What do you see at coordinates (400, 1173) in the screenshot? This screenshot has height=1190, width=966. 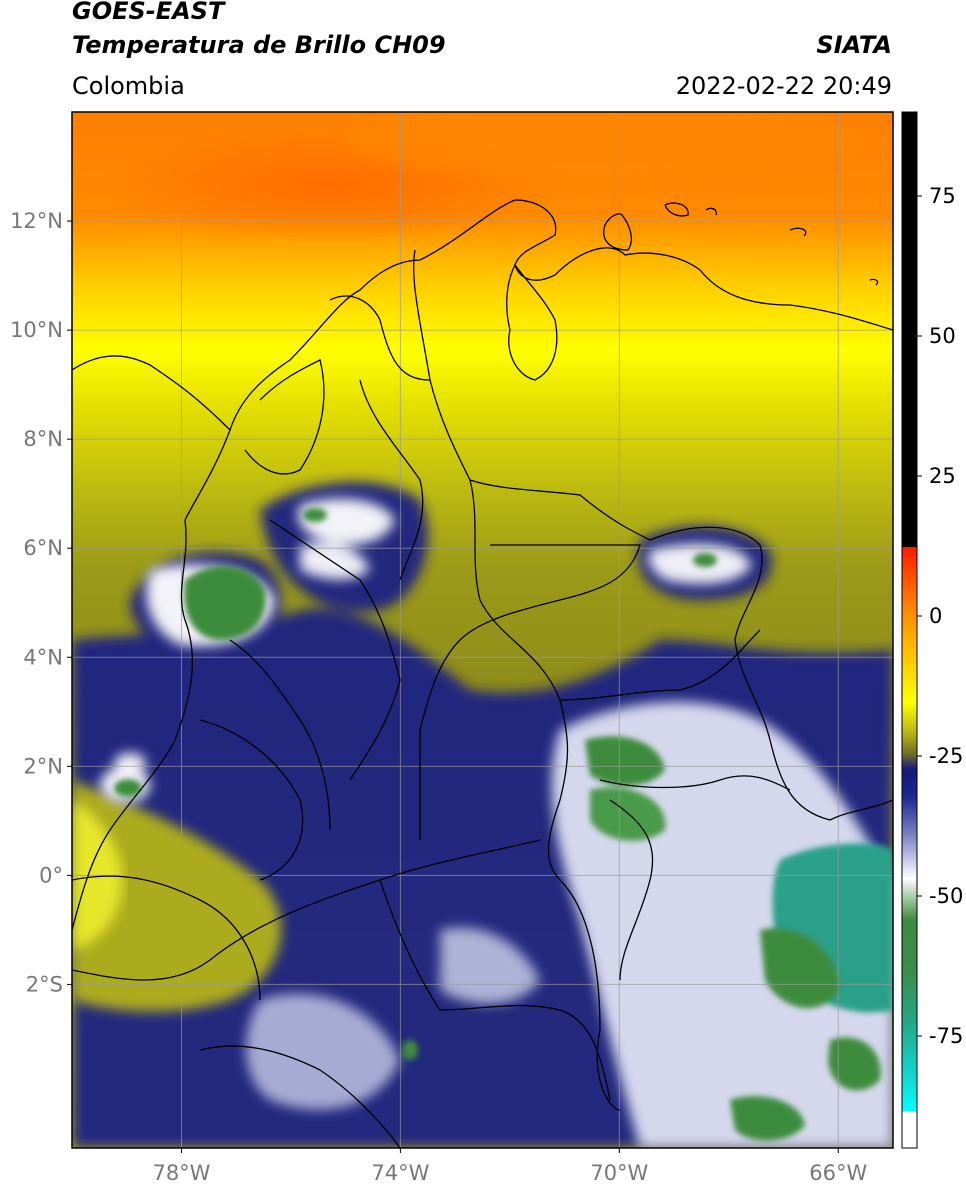 I see `longitude-tick-label: 74°W` at bounding box center [400, 1173].